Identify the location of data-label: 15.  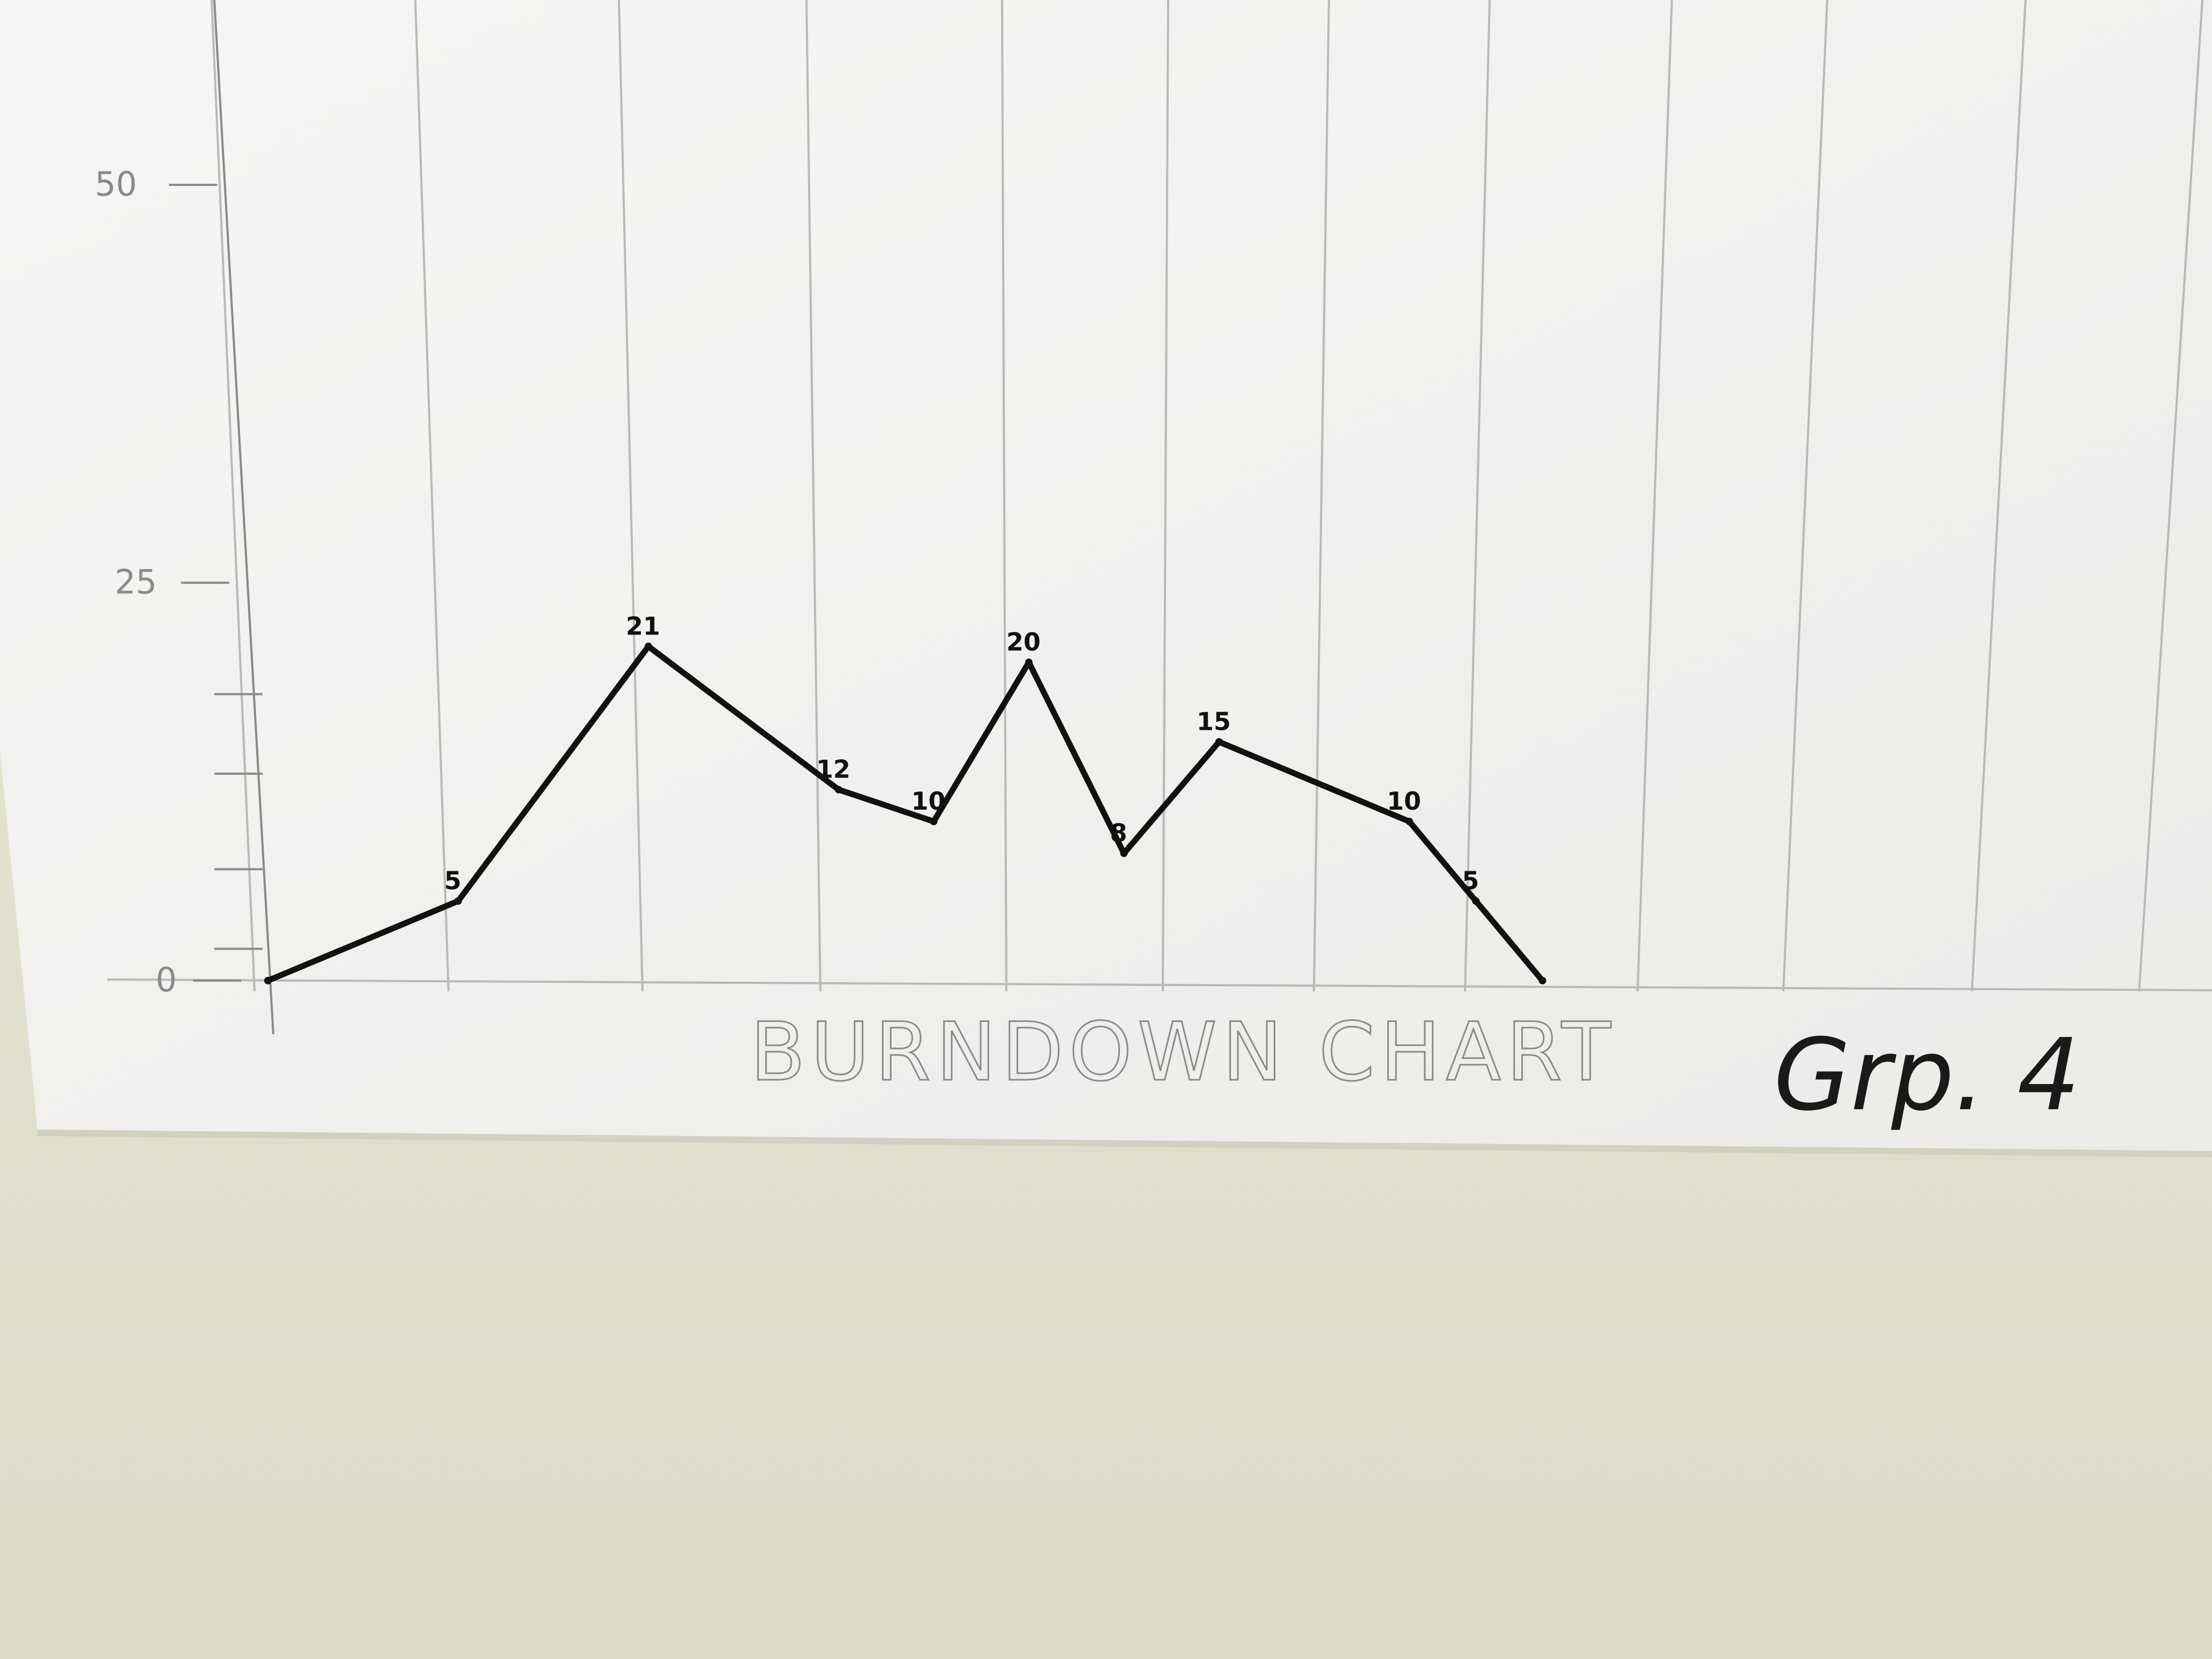
(1214, 721).